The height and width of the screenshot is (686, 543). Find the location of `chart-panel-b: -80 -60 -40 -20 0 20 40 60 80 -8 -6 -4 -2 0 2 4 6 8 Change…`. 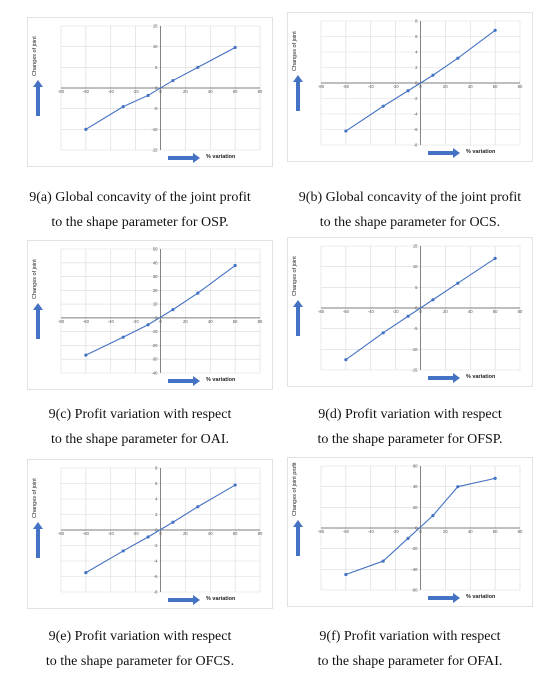

chart-panel-b: -80 -60 -40 -20 0 20 40 60 80 -8 -6 -4 -2 0 2 4 6 8 Change… is located at coordinates (410, 87).